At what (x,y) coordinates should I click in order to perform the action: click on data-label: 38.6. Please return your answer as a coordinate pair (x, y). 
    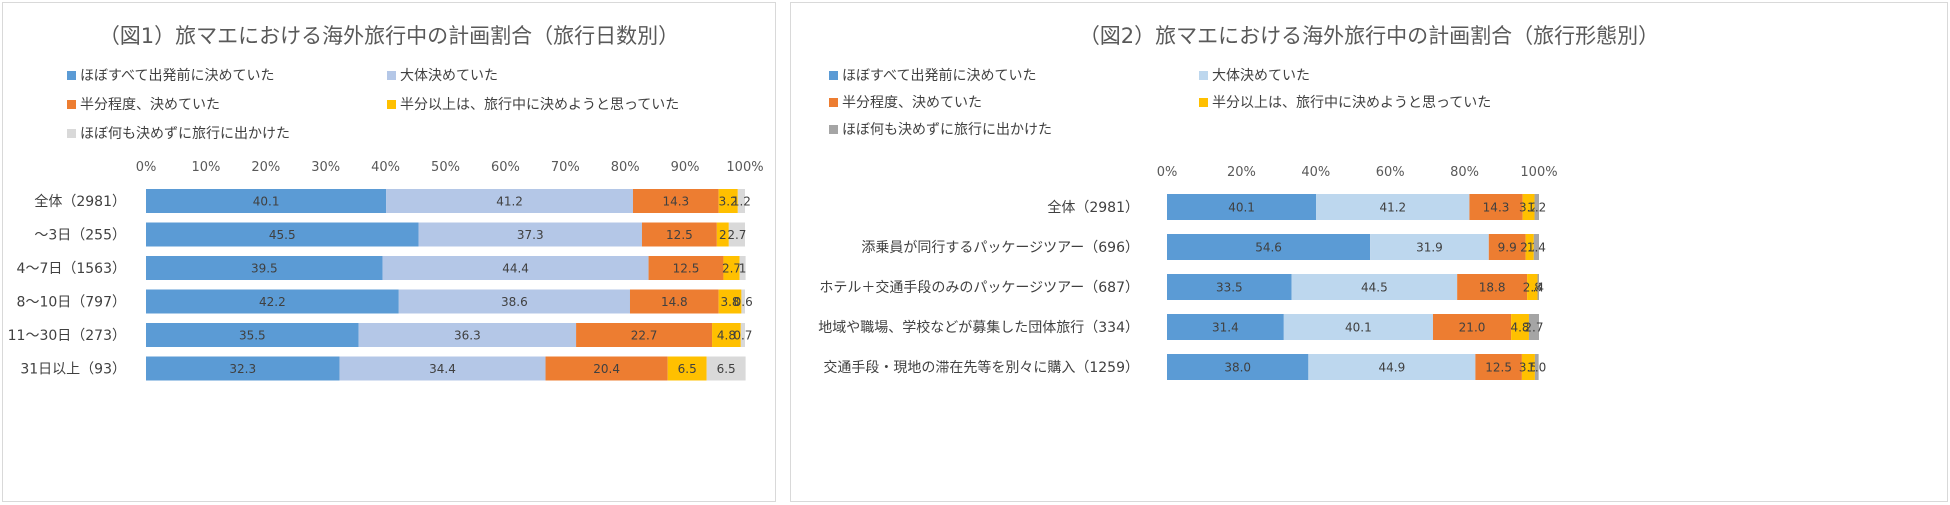
    Looking at the image, I should click on (514, 302).